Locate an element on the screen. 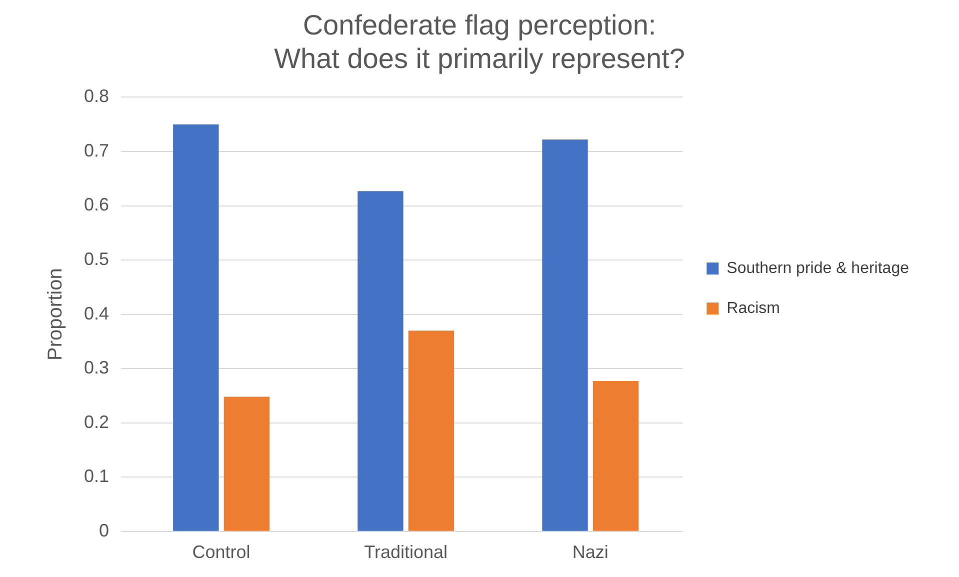  x-tick-label: Control is located at coordinates (221, 552).